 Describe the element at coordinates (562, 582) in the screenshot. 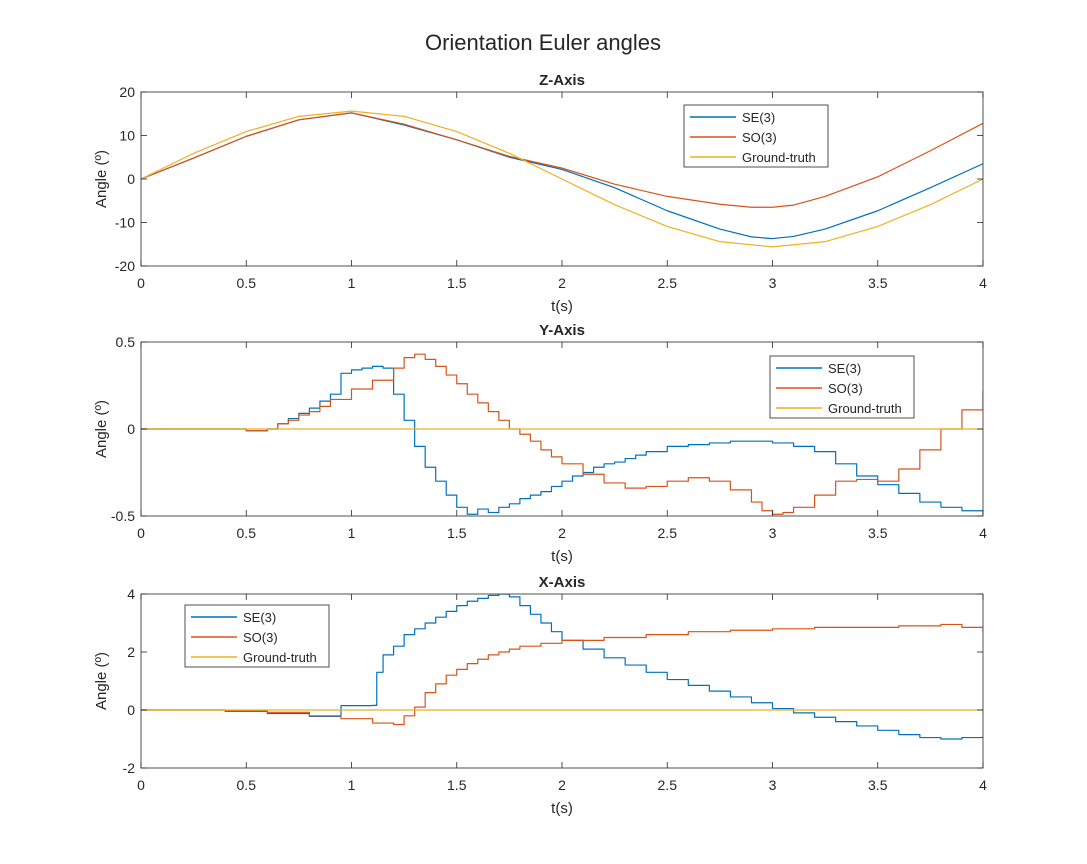

I see `subplot-title: X-Axis` at that location.